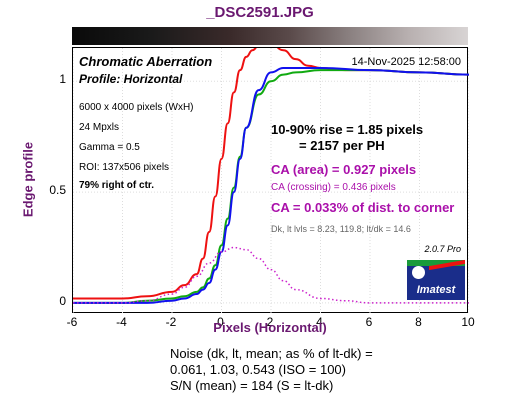 The width and height of the screenshot is (520, 400). Describe the element at coordinates (28, 179) in the screenshot. I see `y-axis-label: Edge profile` at that location.